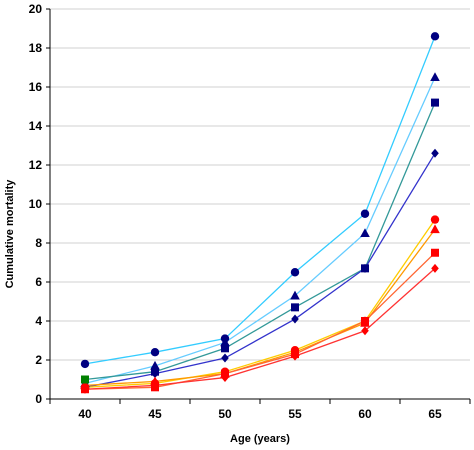  Describe the element at coordinates (36, 9) in the screenshot. I see `y-tick-label: 20` at that location.